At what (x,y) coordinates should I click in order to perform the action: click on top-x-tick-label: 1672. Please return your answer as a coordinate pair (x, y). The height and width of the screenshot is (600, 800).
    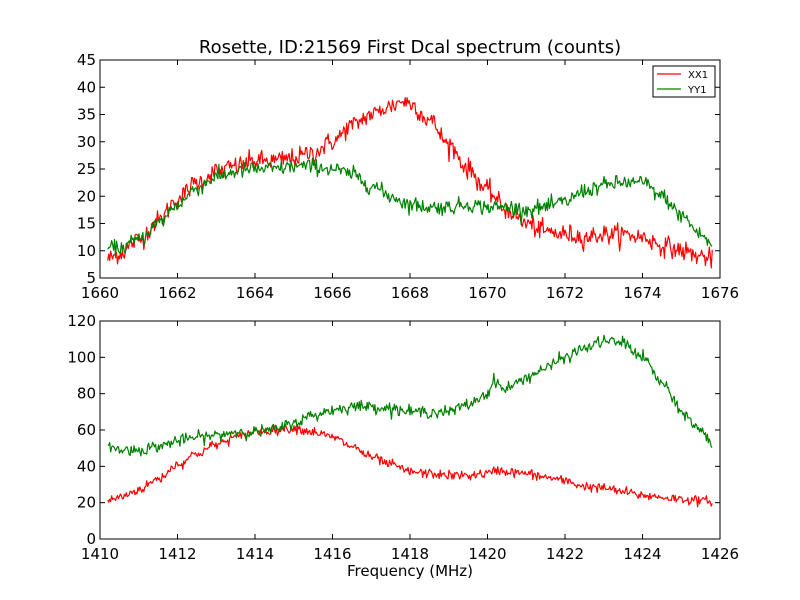
    Looking at the image, I should click on (565, 293).